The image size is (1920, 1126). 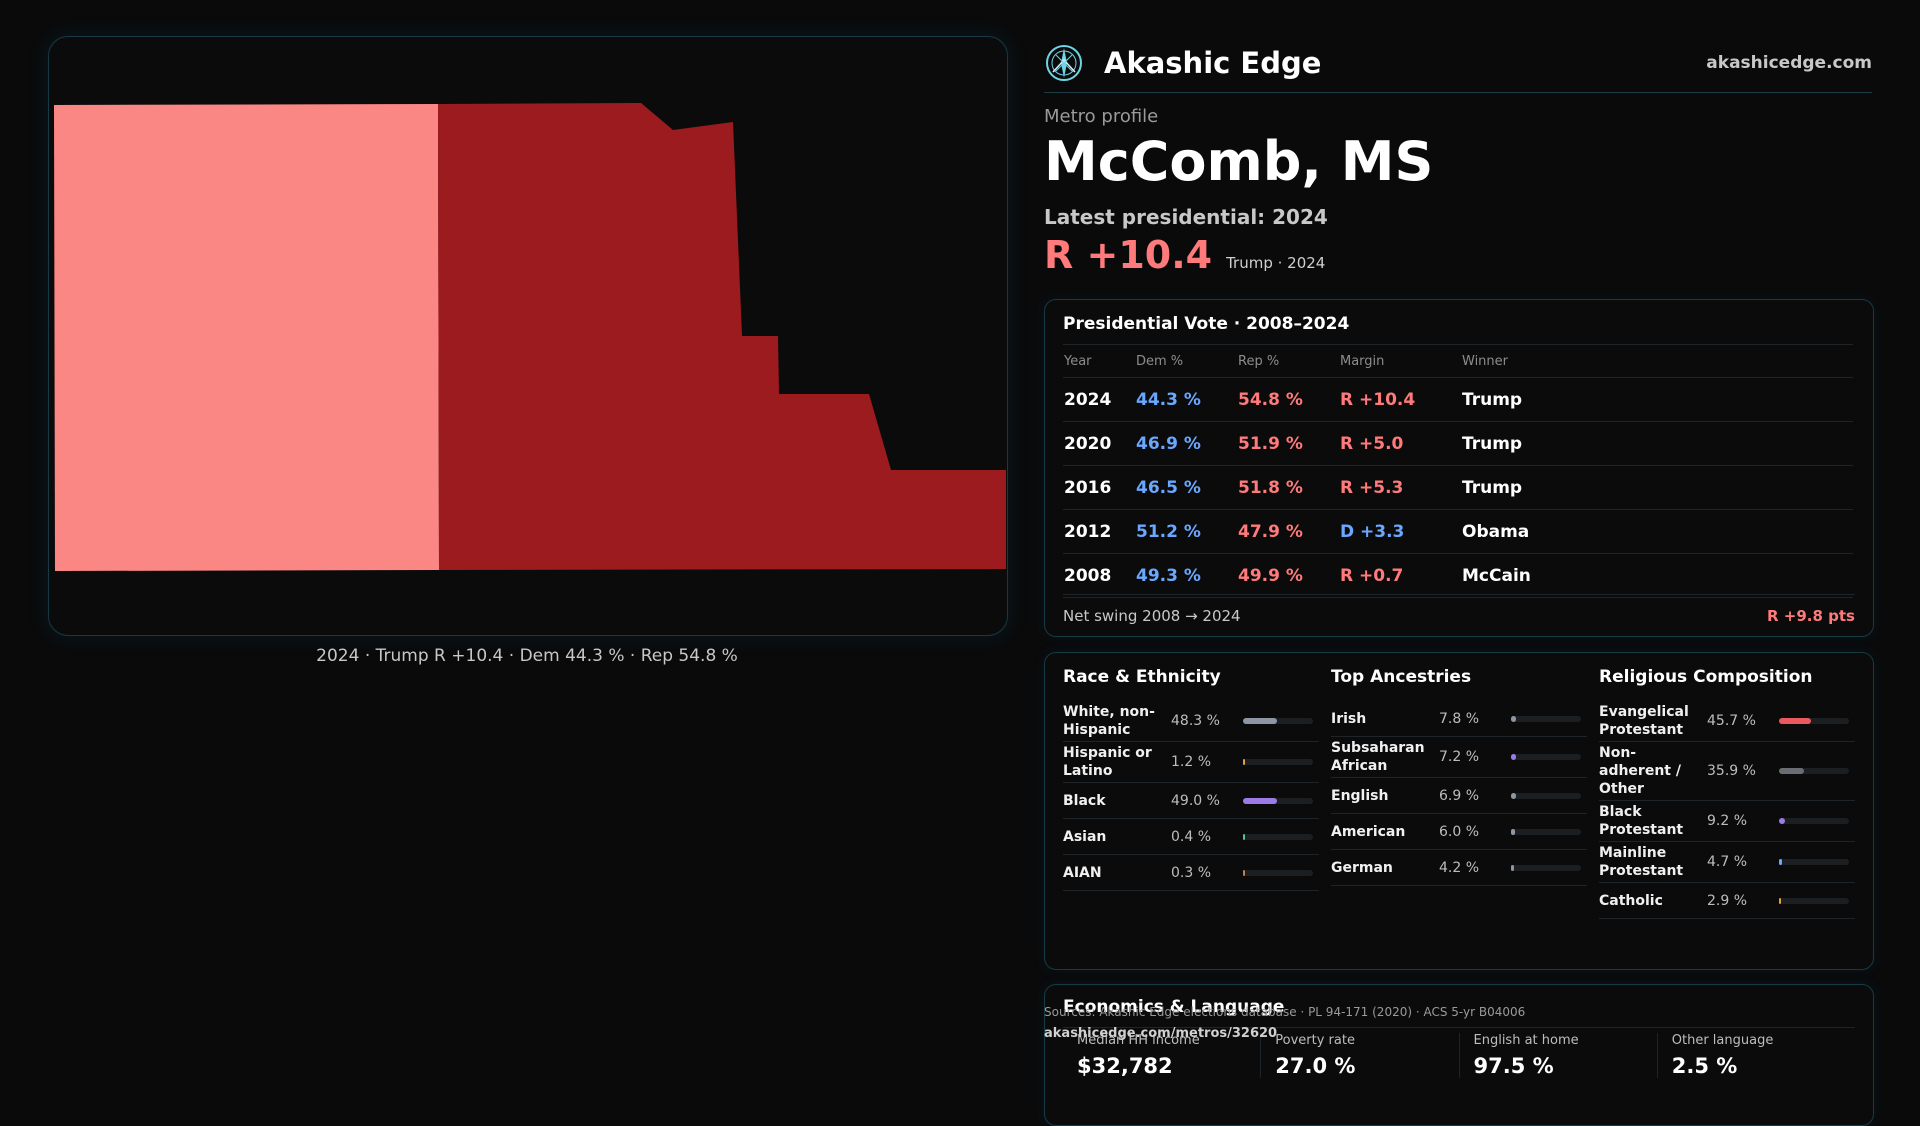 I want to click on item-label: AIAN, so click(x=1082, y=872).